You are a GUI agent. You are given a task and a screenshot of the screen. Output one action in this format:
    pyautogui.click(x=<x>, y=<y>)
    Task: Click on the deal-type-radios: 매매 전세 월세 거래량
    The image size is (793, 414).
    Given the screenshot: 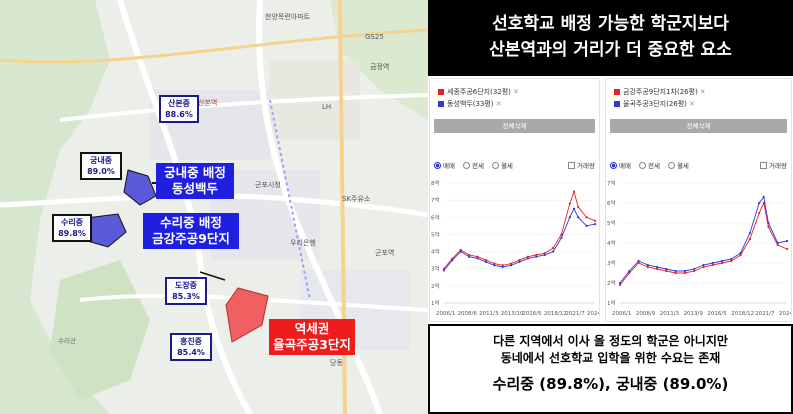 What is the action you would take?
    pyautogui.click(x=514, y=165)
    